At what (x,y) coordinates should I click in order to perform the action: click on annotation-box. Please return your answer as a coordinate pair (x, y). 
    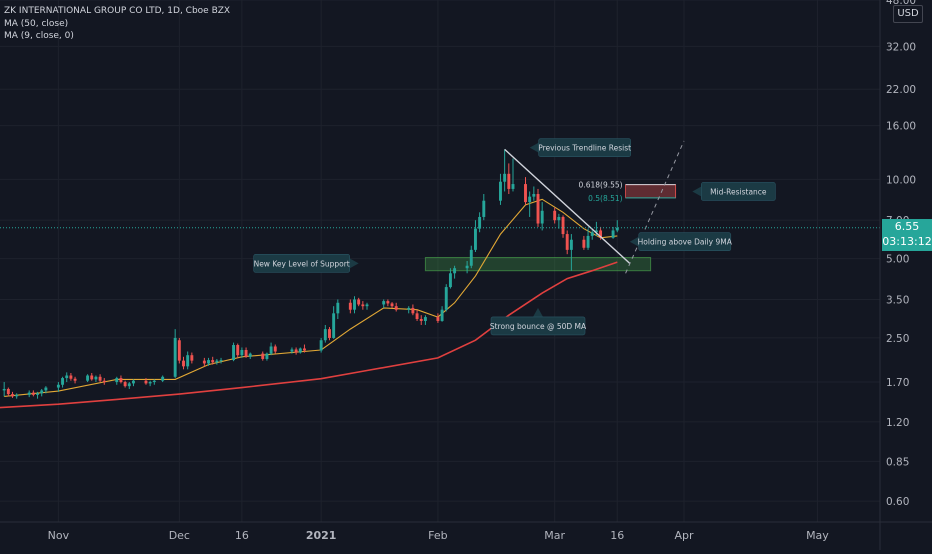
    Looking at the image, I should click on (738, 191).